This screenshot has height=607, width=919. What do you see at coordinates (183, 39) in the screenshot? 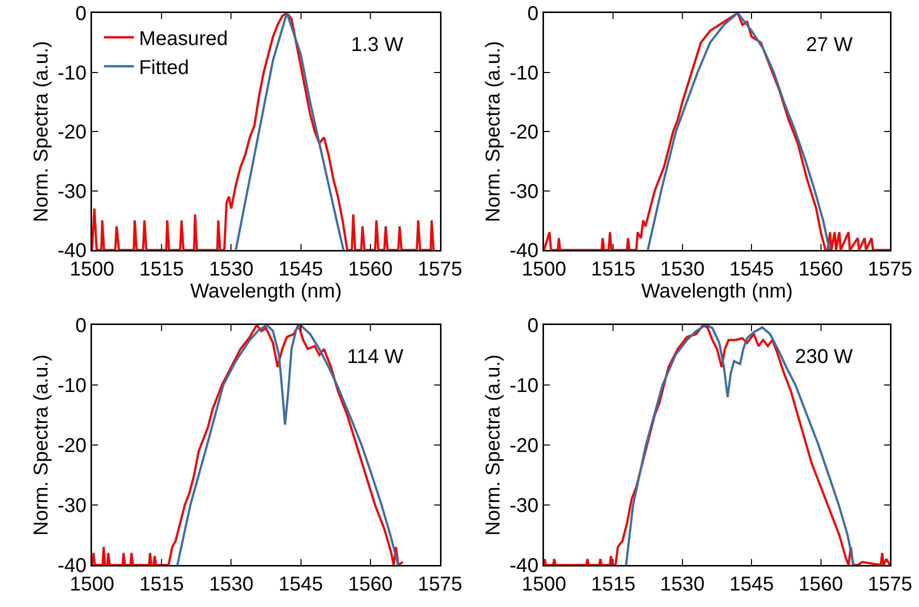
I see `legend-label: Measured` at bounding box center [183, 39].